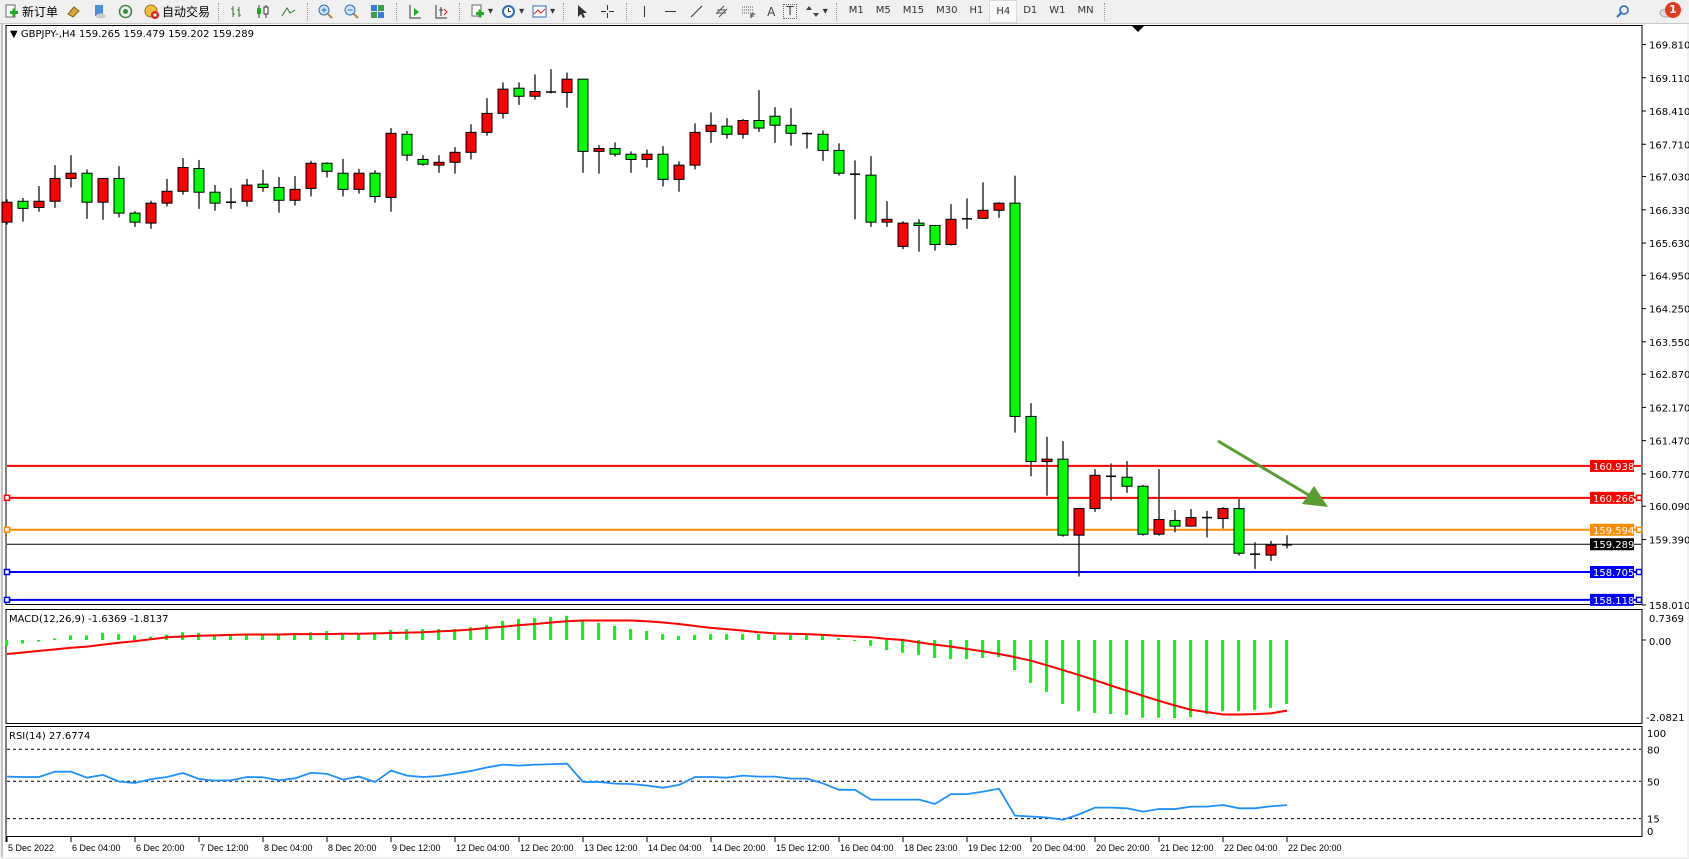 Image resolution: width=1689 pixels, height=859 pixels. I want to click on tile-windows-button, so click(379, 11).